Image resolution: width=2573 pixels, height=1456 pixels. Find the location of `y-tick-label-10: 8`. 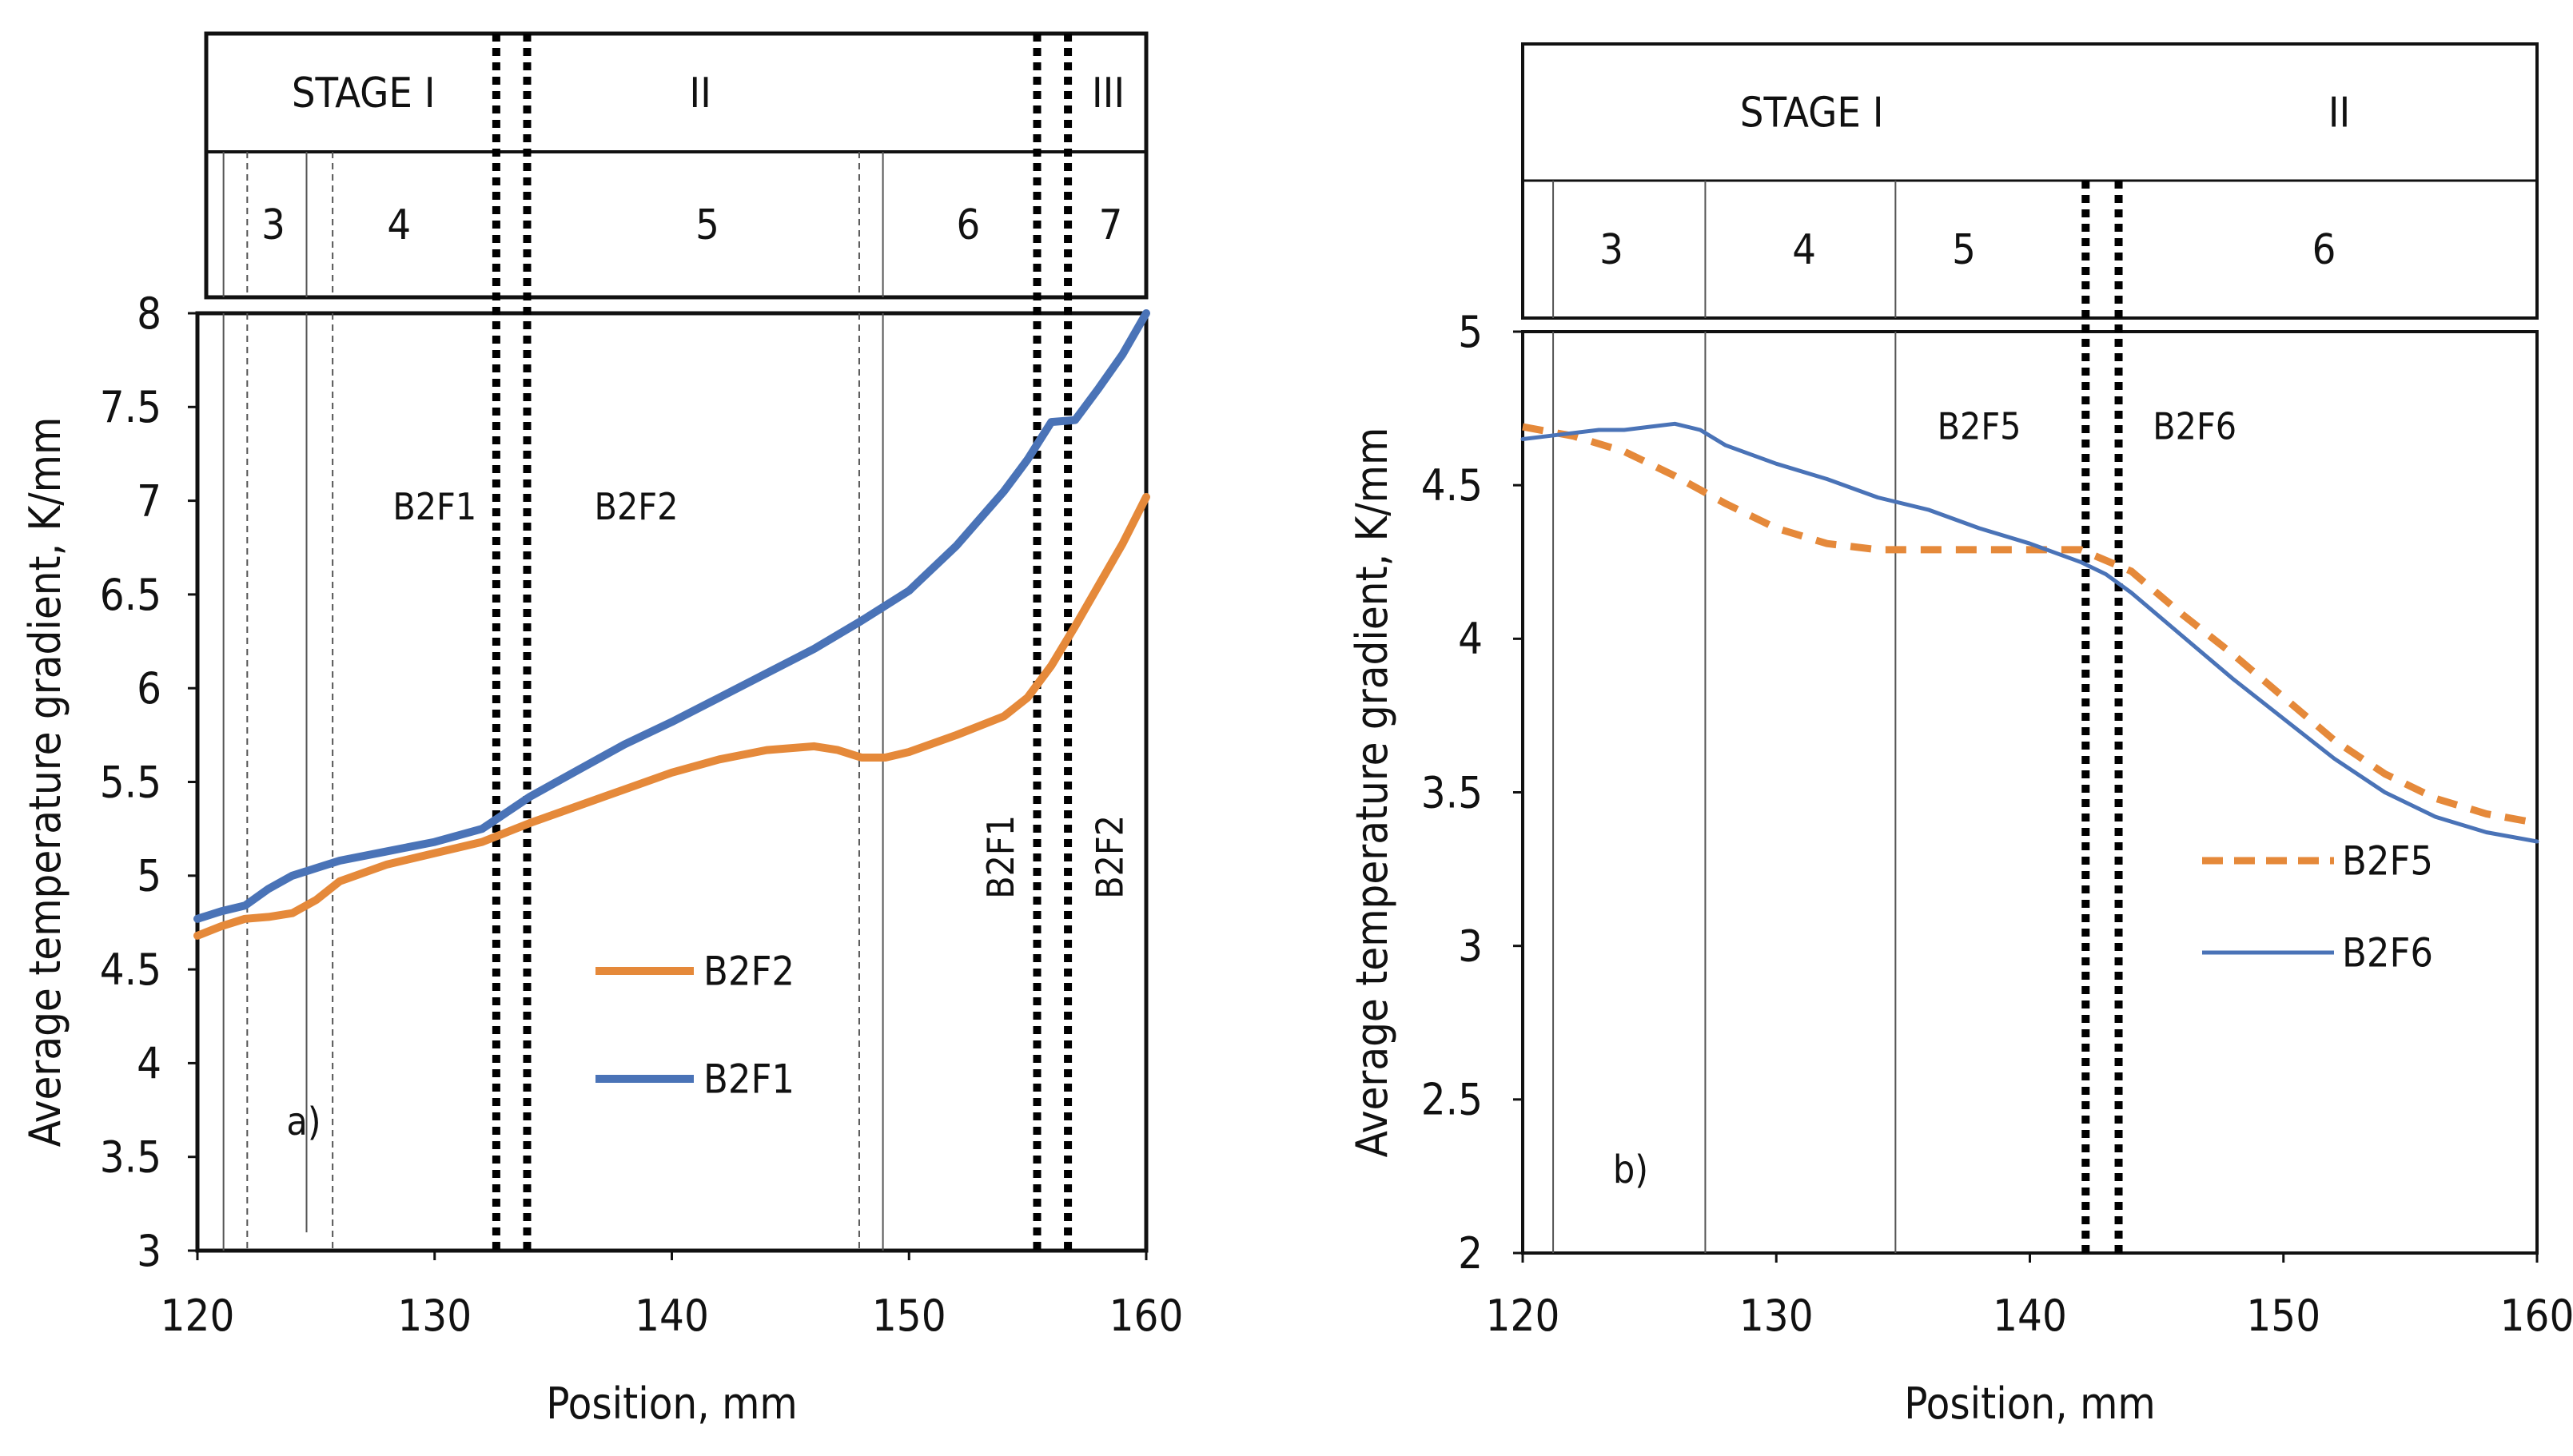

y-tick-label-10: 8 is located at coordinates (149, 313).